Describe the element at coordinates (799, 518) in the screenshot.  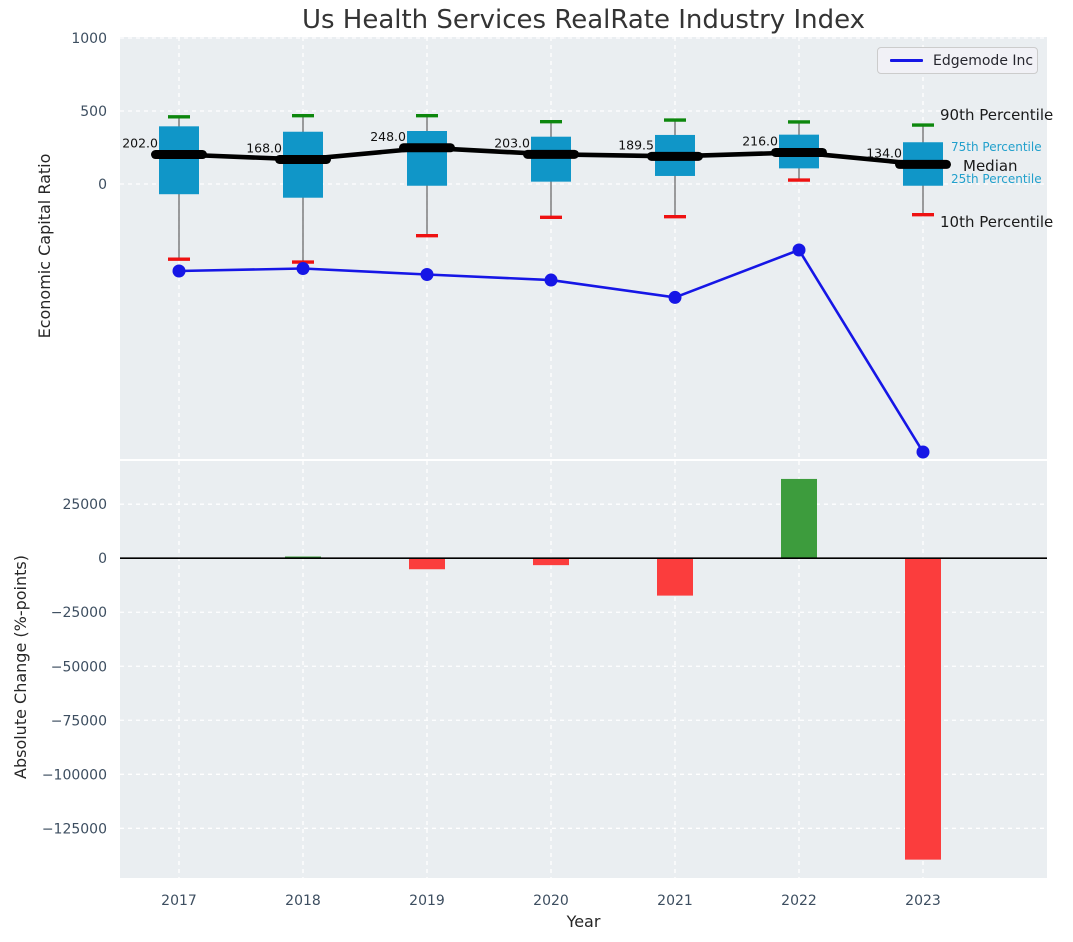
I see `bar-2022` at that location.